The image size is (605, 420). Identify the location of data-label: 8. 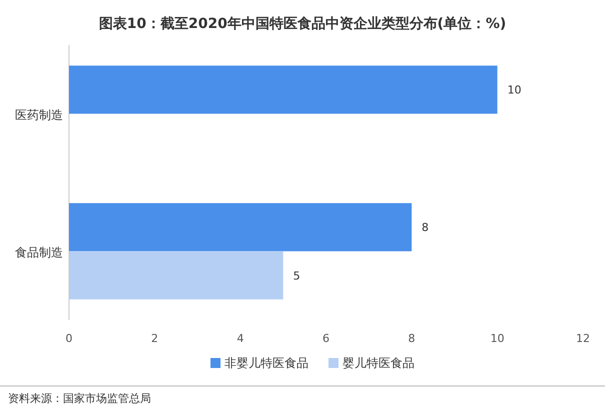
(425, 227).